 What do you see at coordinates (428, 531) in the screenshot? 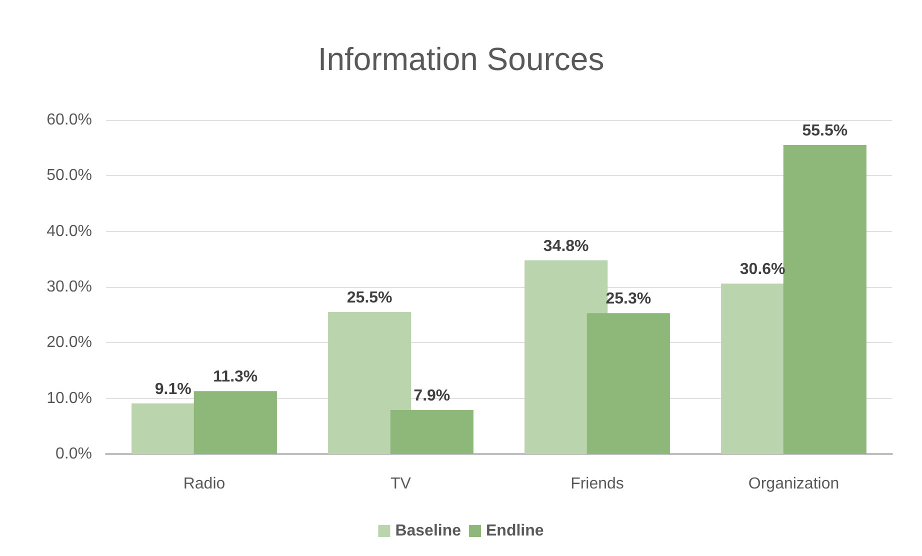
I see `legend-label: Baseline` at bounding box center [428, 531].